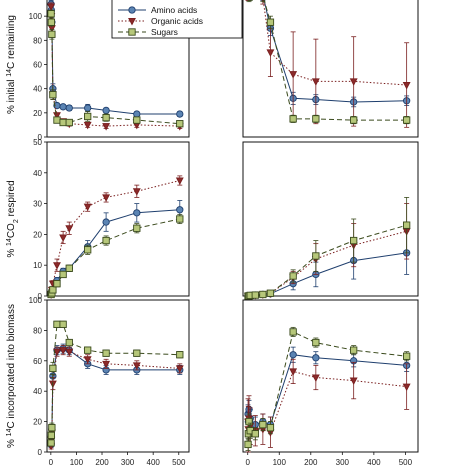 The width and height of the screenshot is (474, 474). Describe the element at coordinates (37, 65) in the screenshot. I see `y-tick-label: 60` at that location.